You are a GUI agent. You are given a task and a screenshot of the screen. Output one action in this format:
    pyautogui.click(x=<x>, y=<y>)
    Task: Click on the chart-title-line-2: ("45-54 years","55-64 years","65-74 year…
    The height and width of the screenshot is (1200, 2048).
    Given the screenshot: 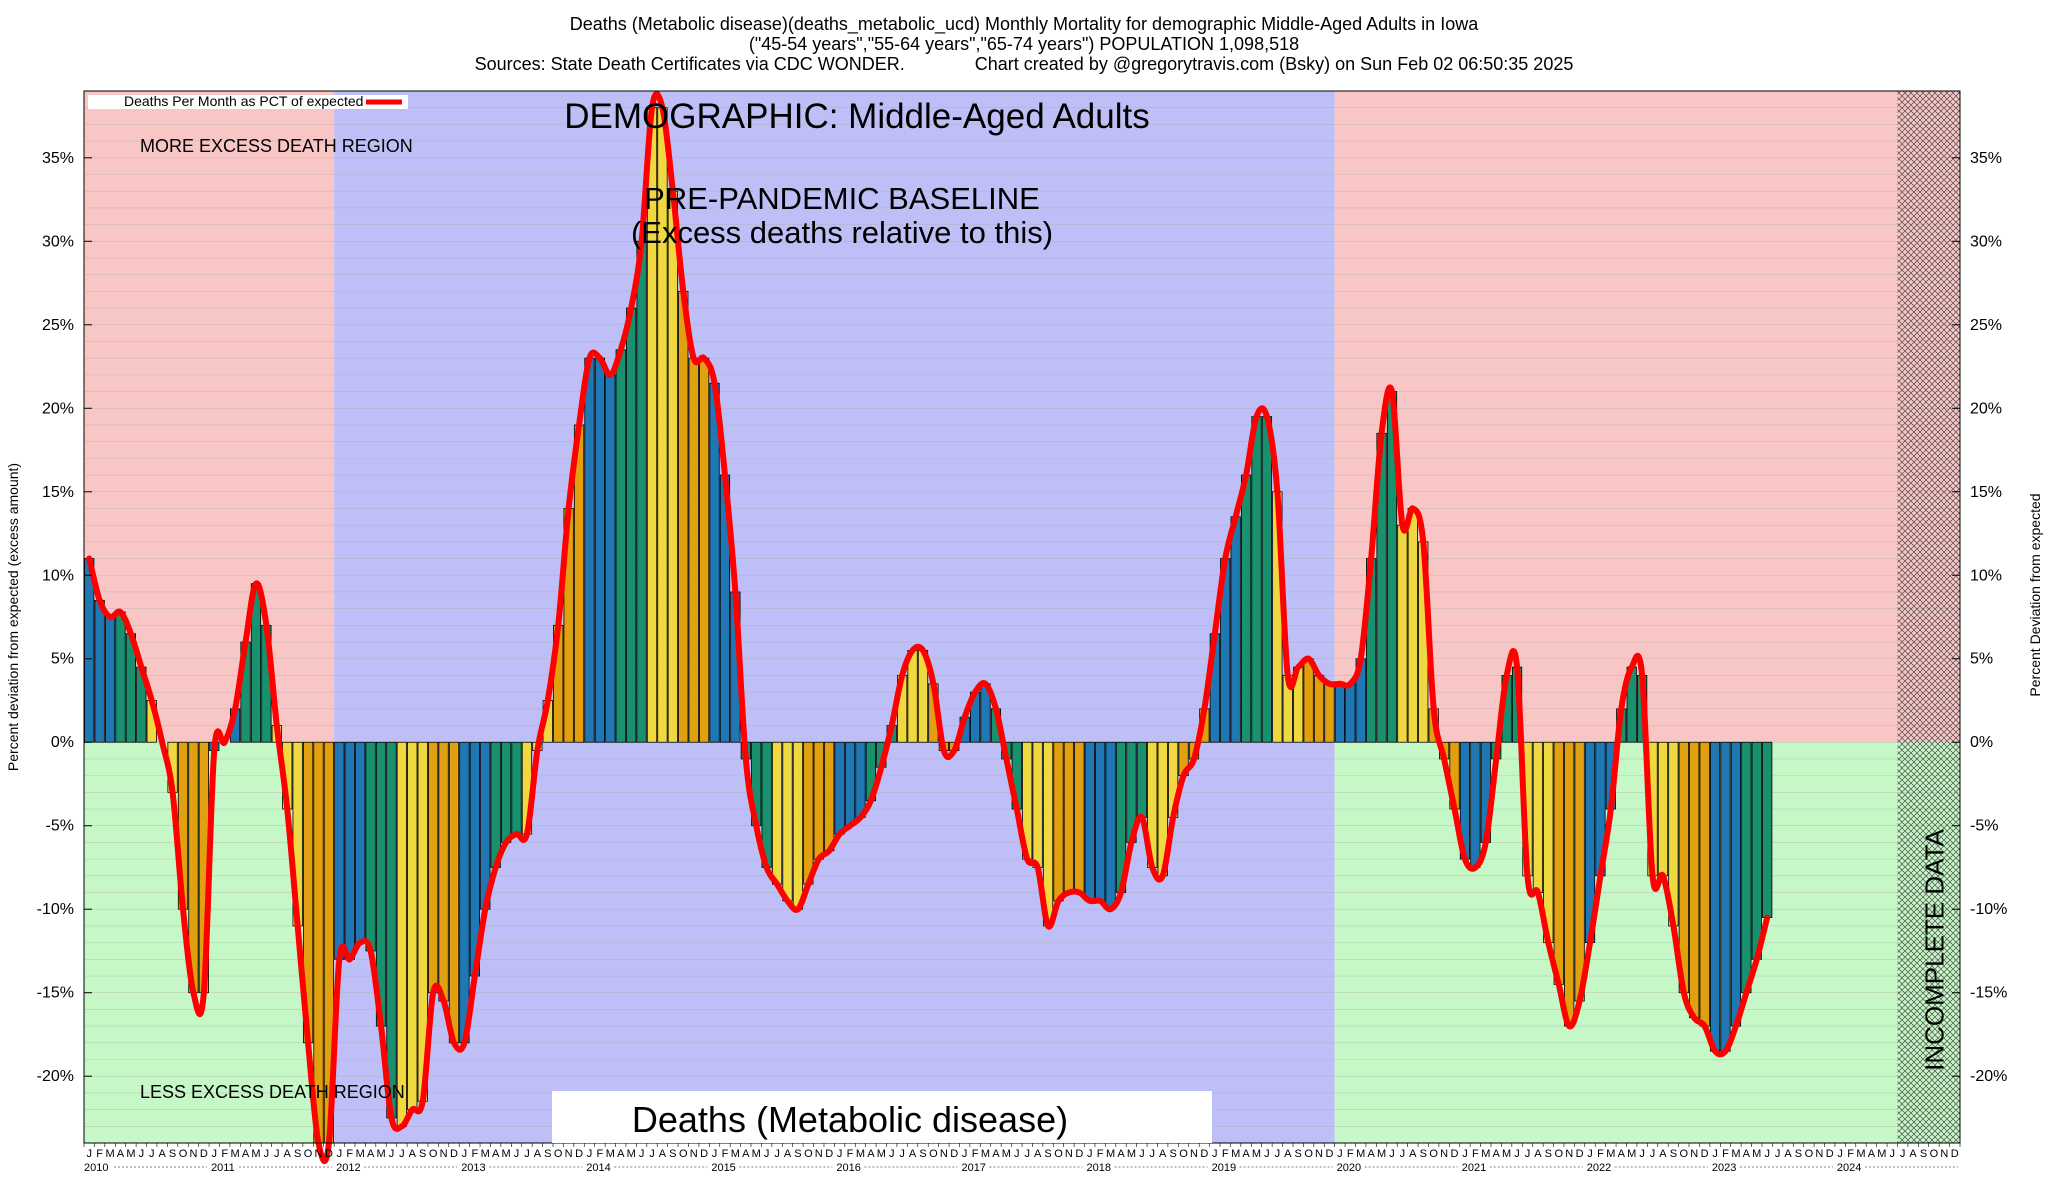 What is the action you would take?
    pyautogui.click(x=1024, y=44)
    